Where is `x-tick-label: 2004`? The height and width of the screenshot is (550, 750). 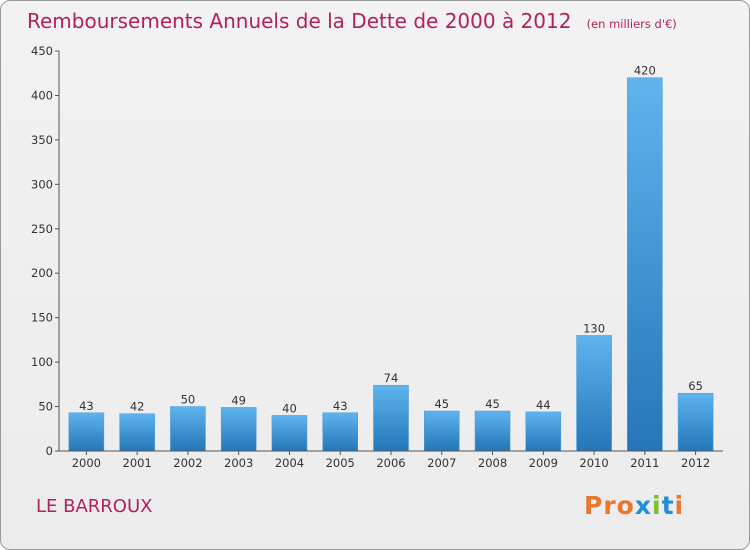
x-tick-label: 2004 is located at coordinates (289, 463).